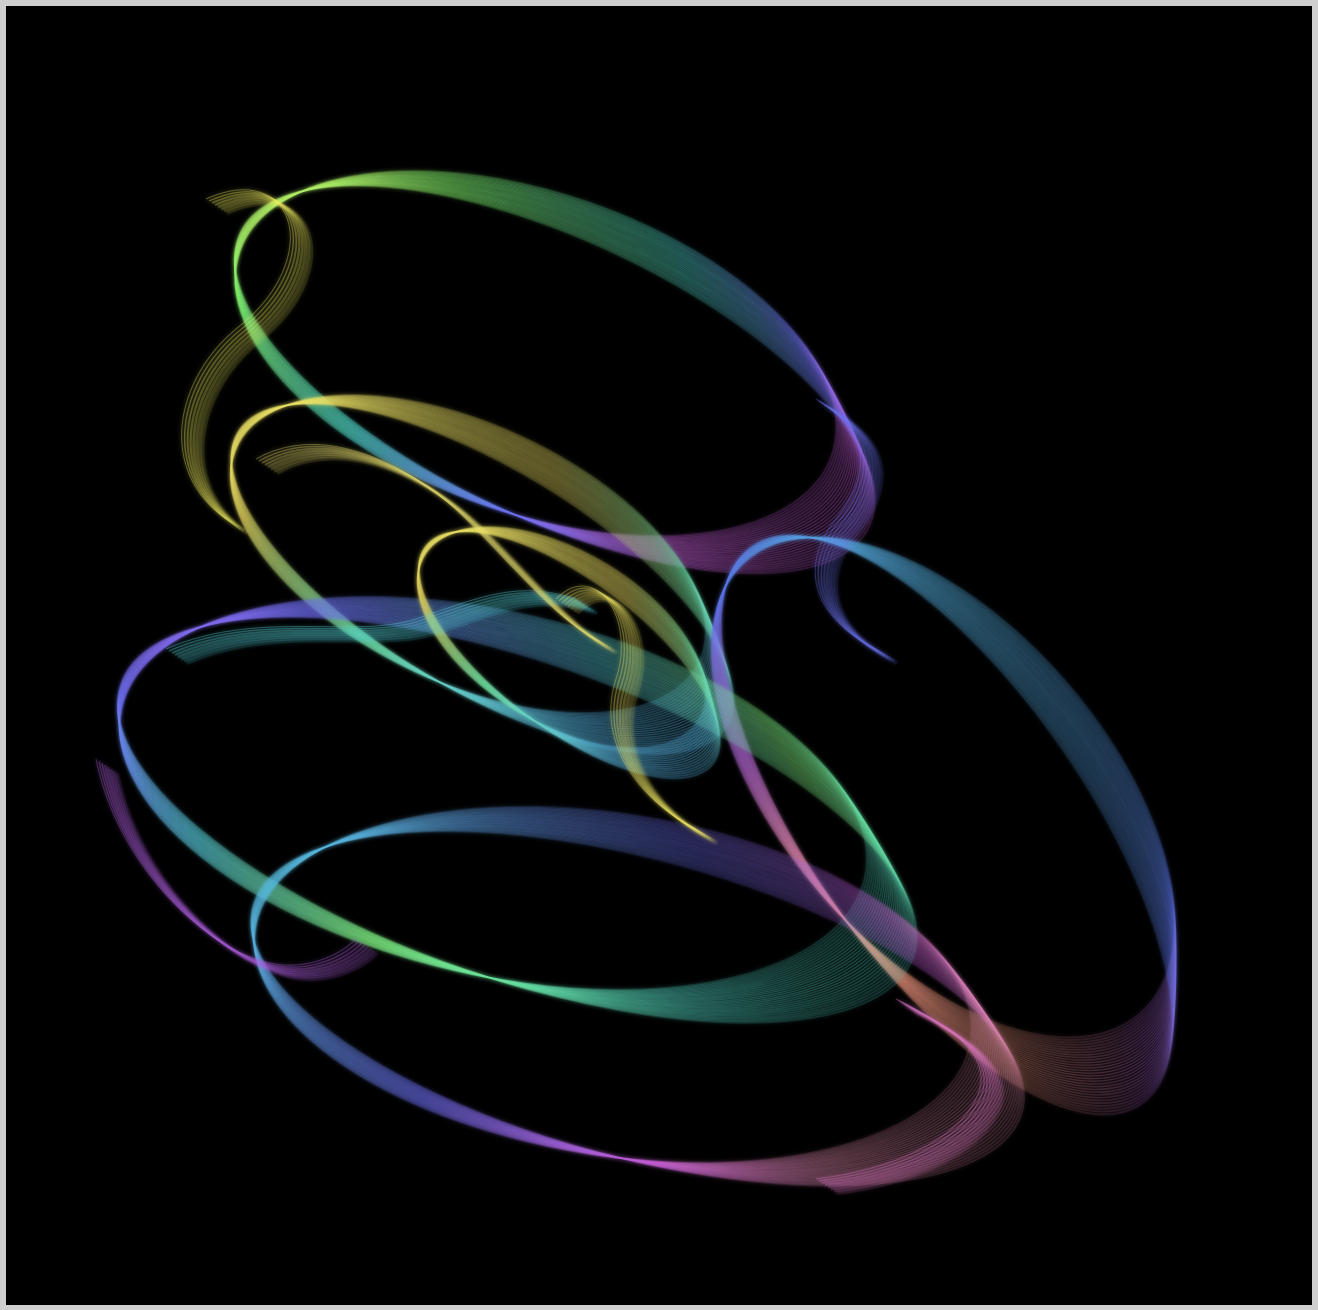 The width and height of the screenshot is (1318, 1310). I want to click on loop-mid, so click(482, 574).